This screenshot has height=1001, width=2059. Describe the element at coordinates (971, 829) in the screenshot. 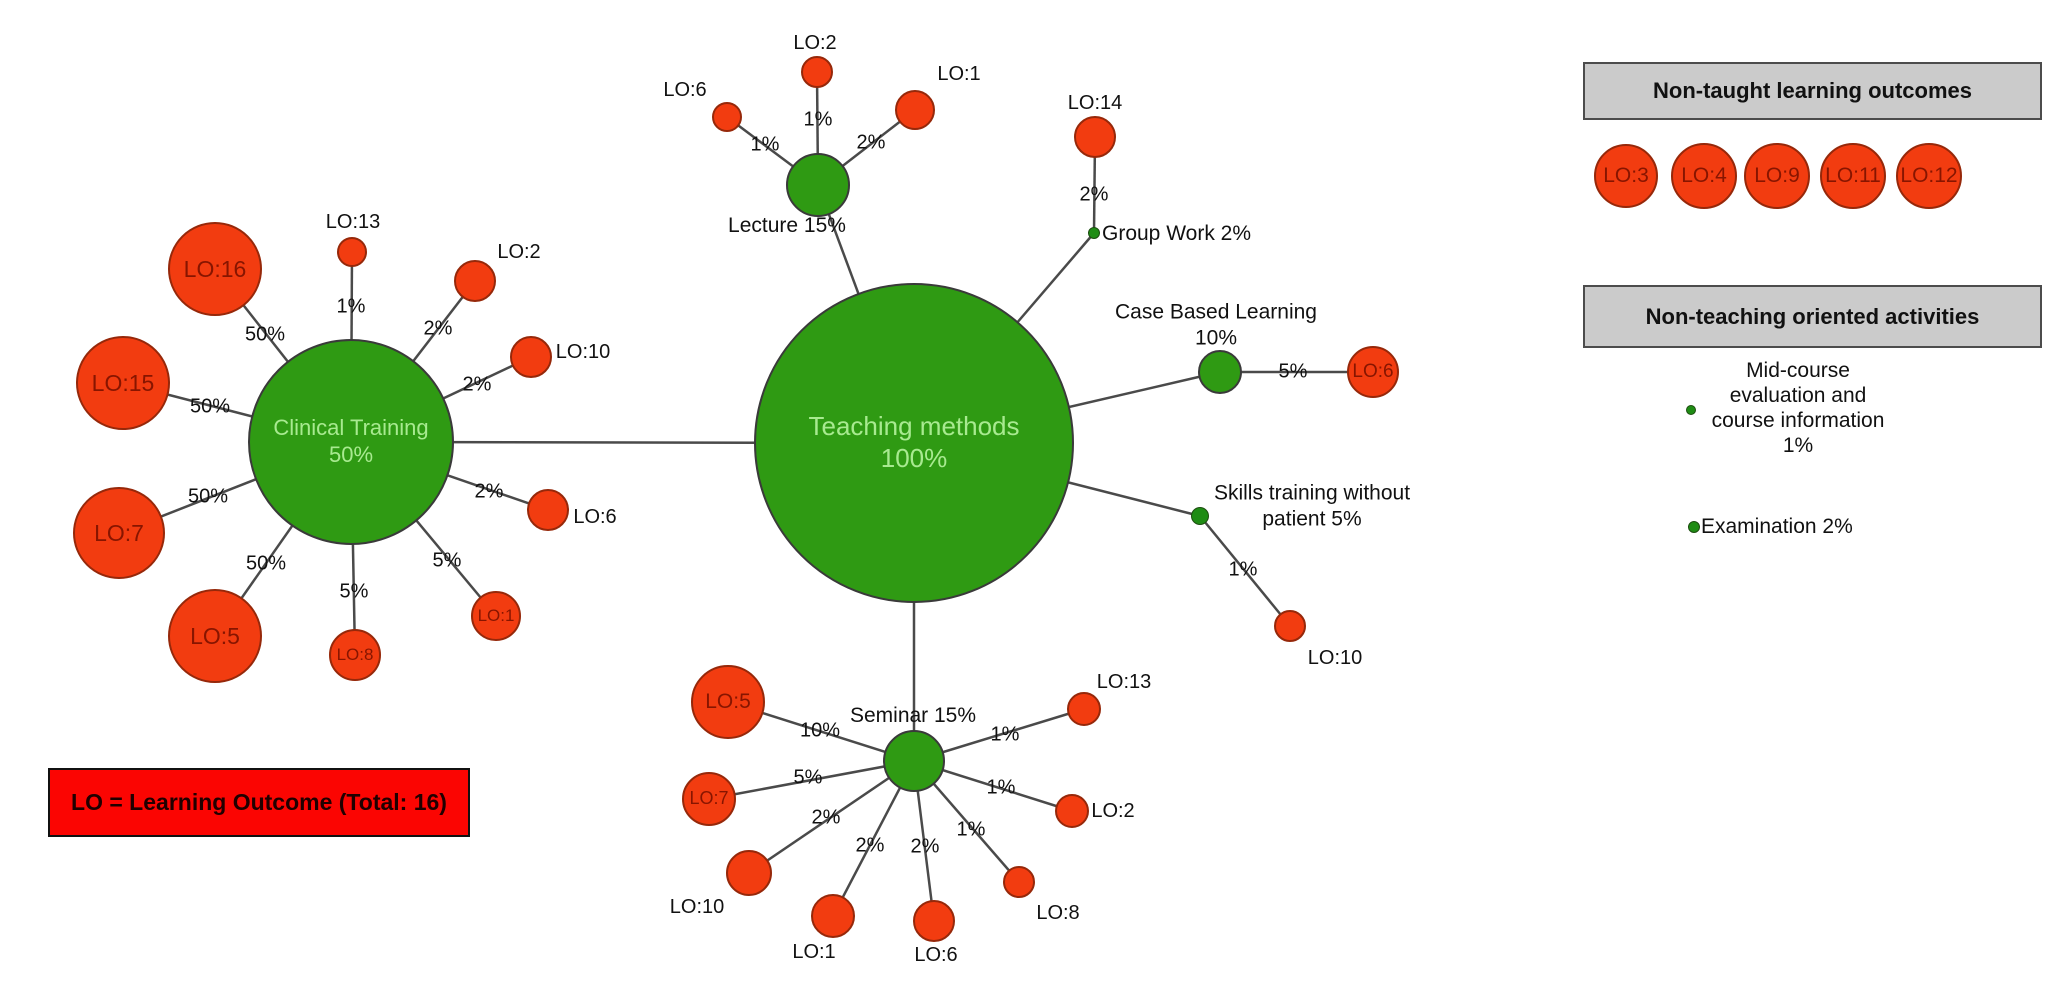

I see `edge-label-seminar-sem-lo8: 1%` at that location.